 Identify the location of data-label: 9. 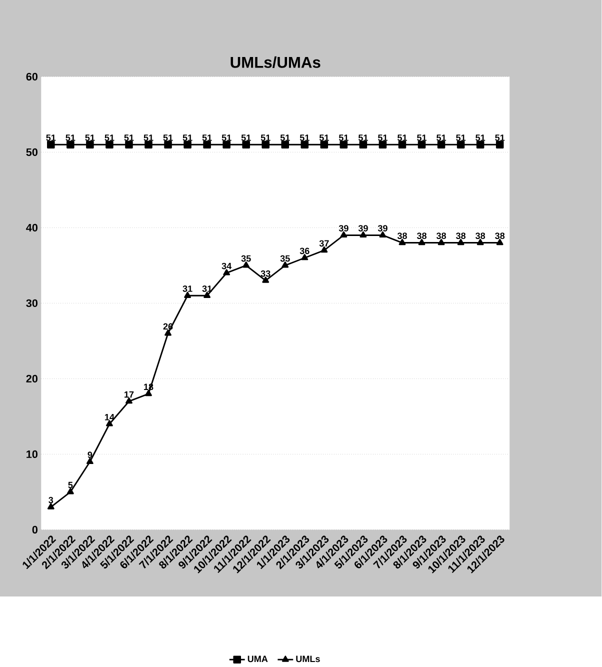
(90, 455).